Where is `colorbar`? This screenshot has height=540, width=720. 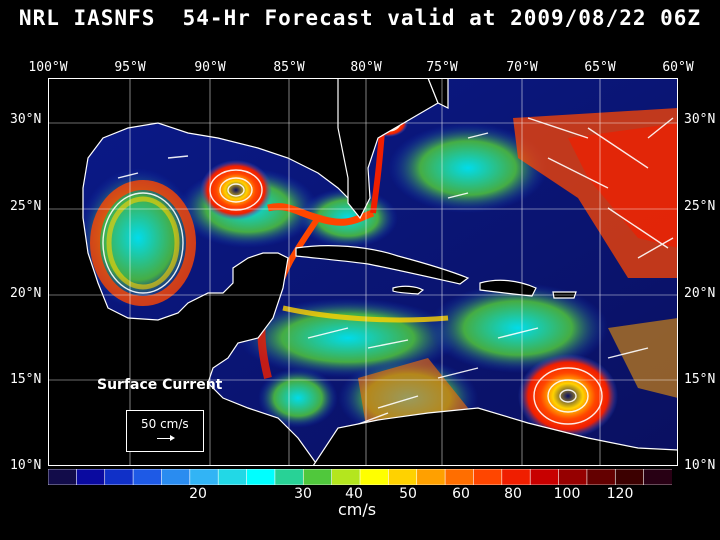
colorbar is located at coordinates (360, 477).